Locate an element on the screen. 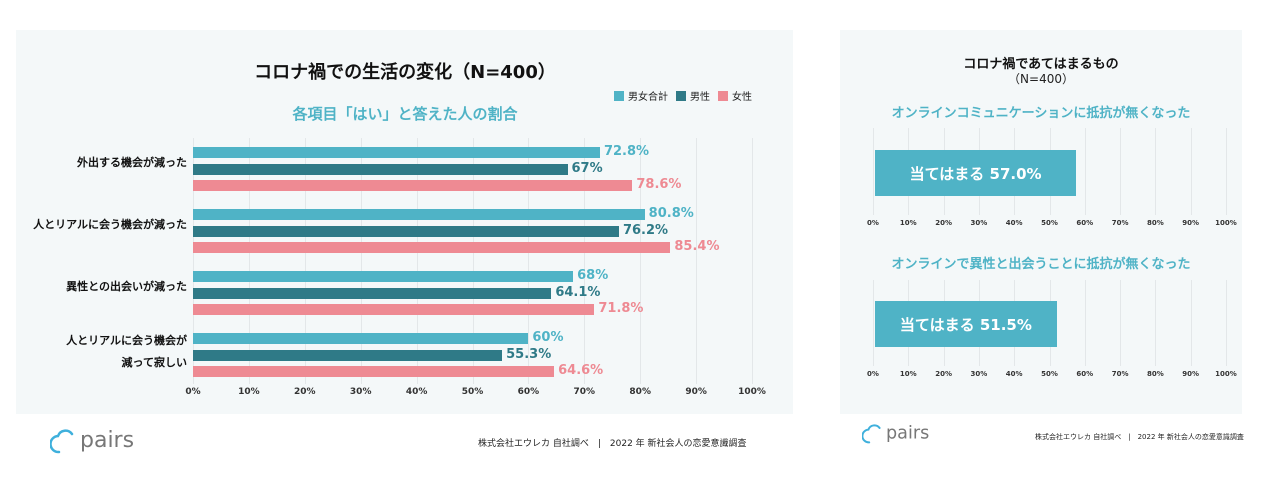  pairs-logo: pairs is located at coordinates (92, 440).